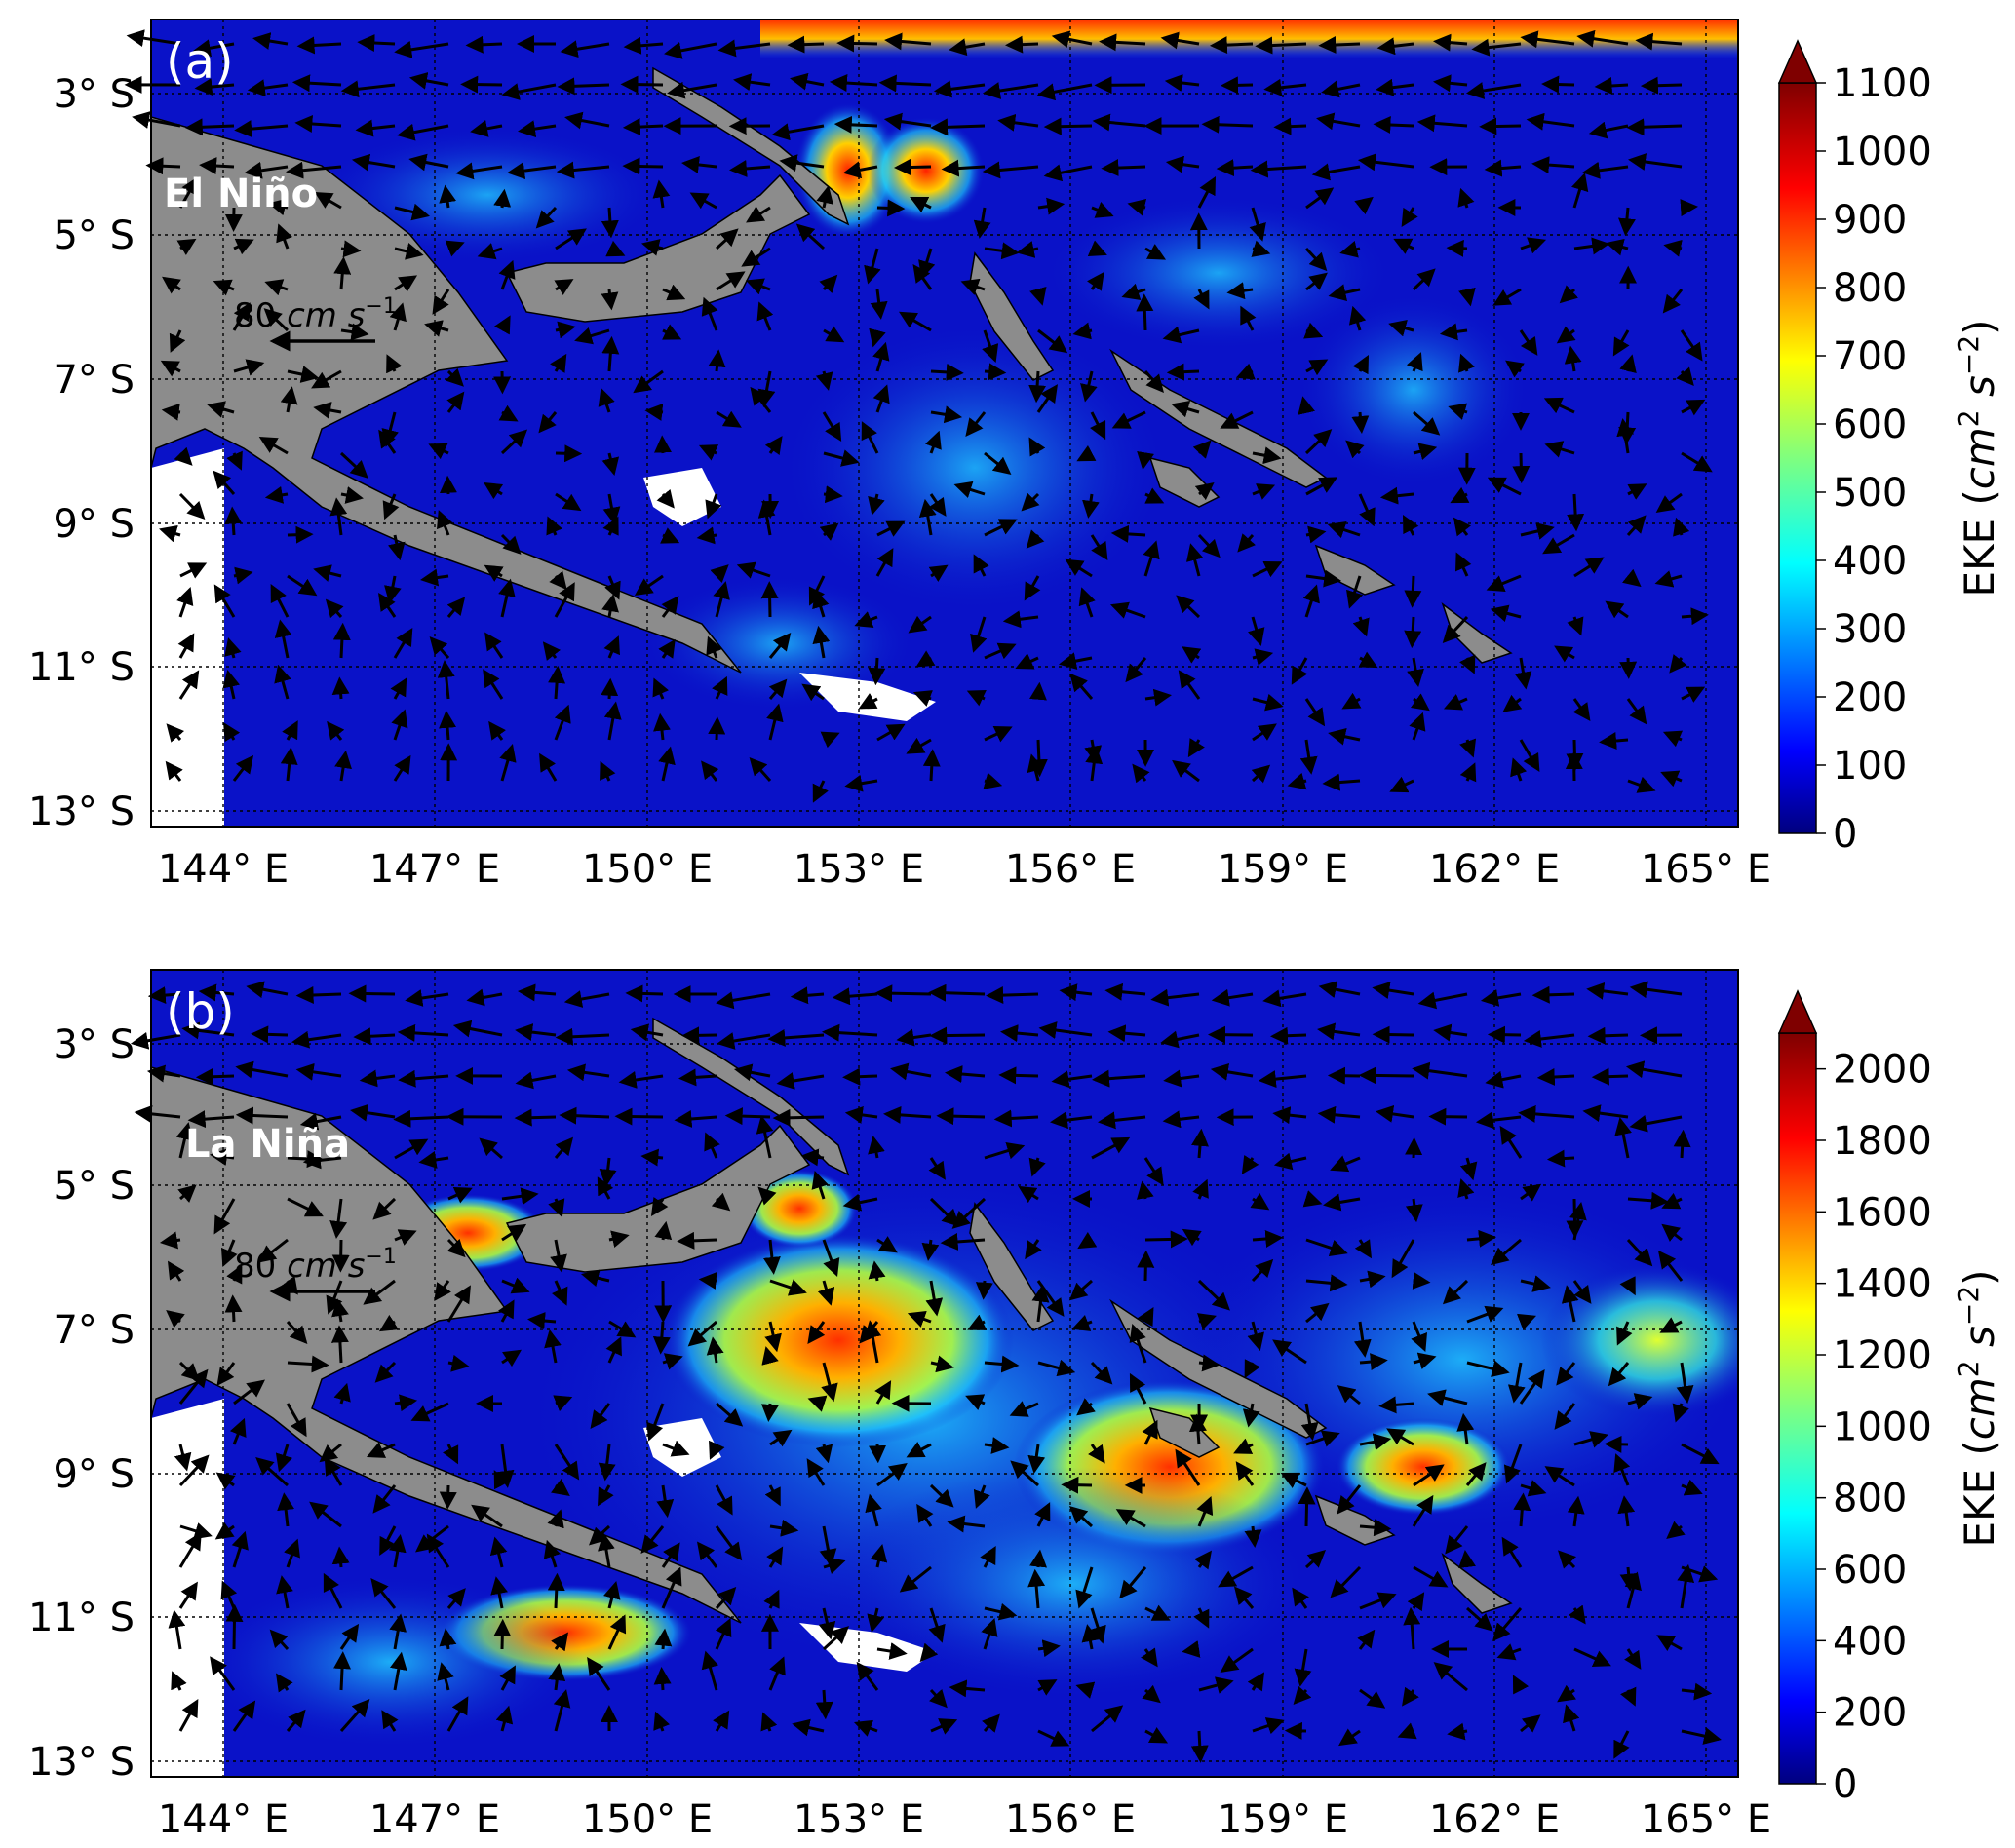  What do you see at coordinates (241, 194) in the screenshot?
I see `enso-label-a: El Niño` at bounding box center [241, 194].